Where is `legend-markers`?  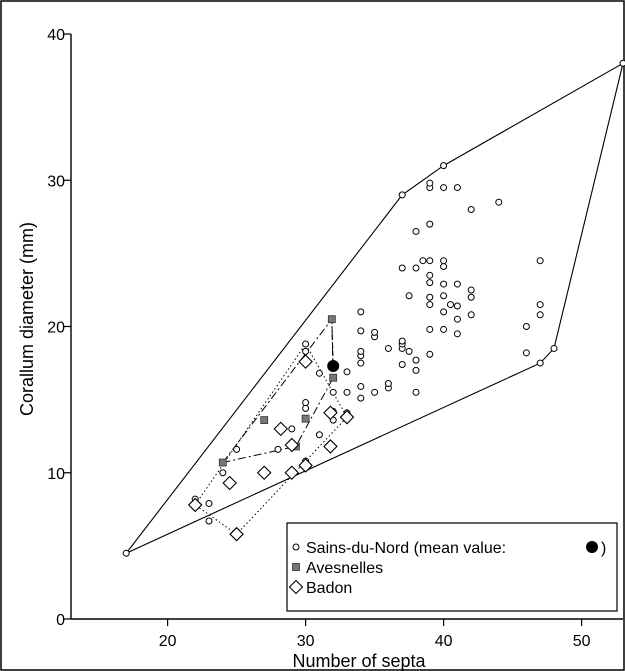
legend-markers is located at coordinates (443, 568).